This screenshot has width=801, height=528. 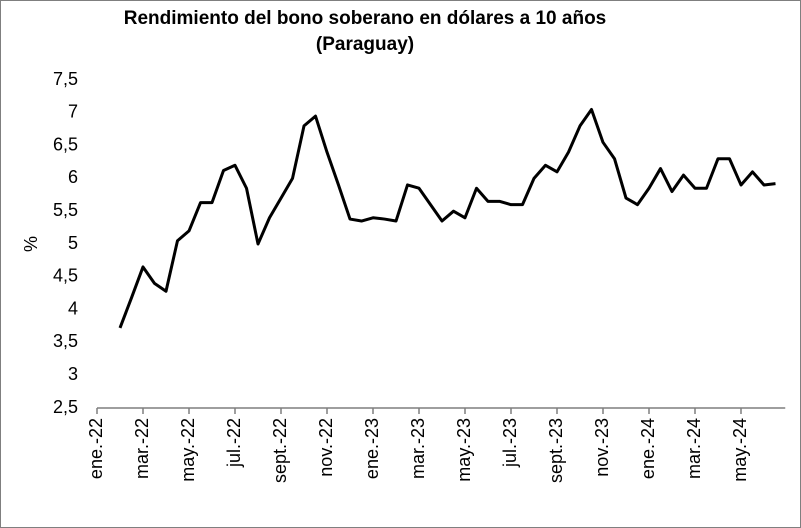 I want to click on y-tick-label: 2,5, so click(x=65, y=407).